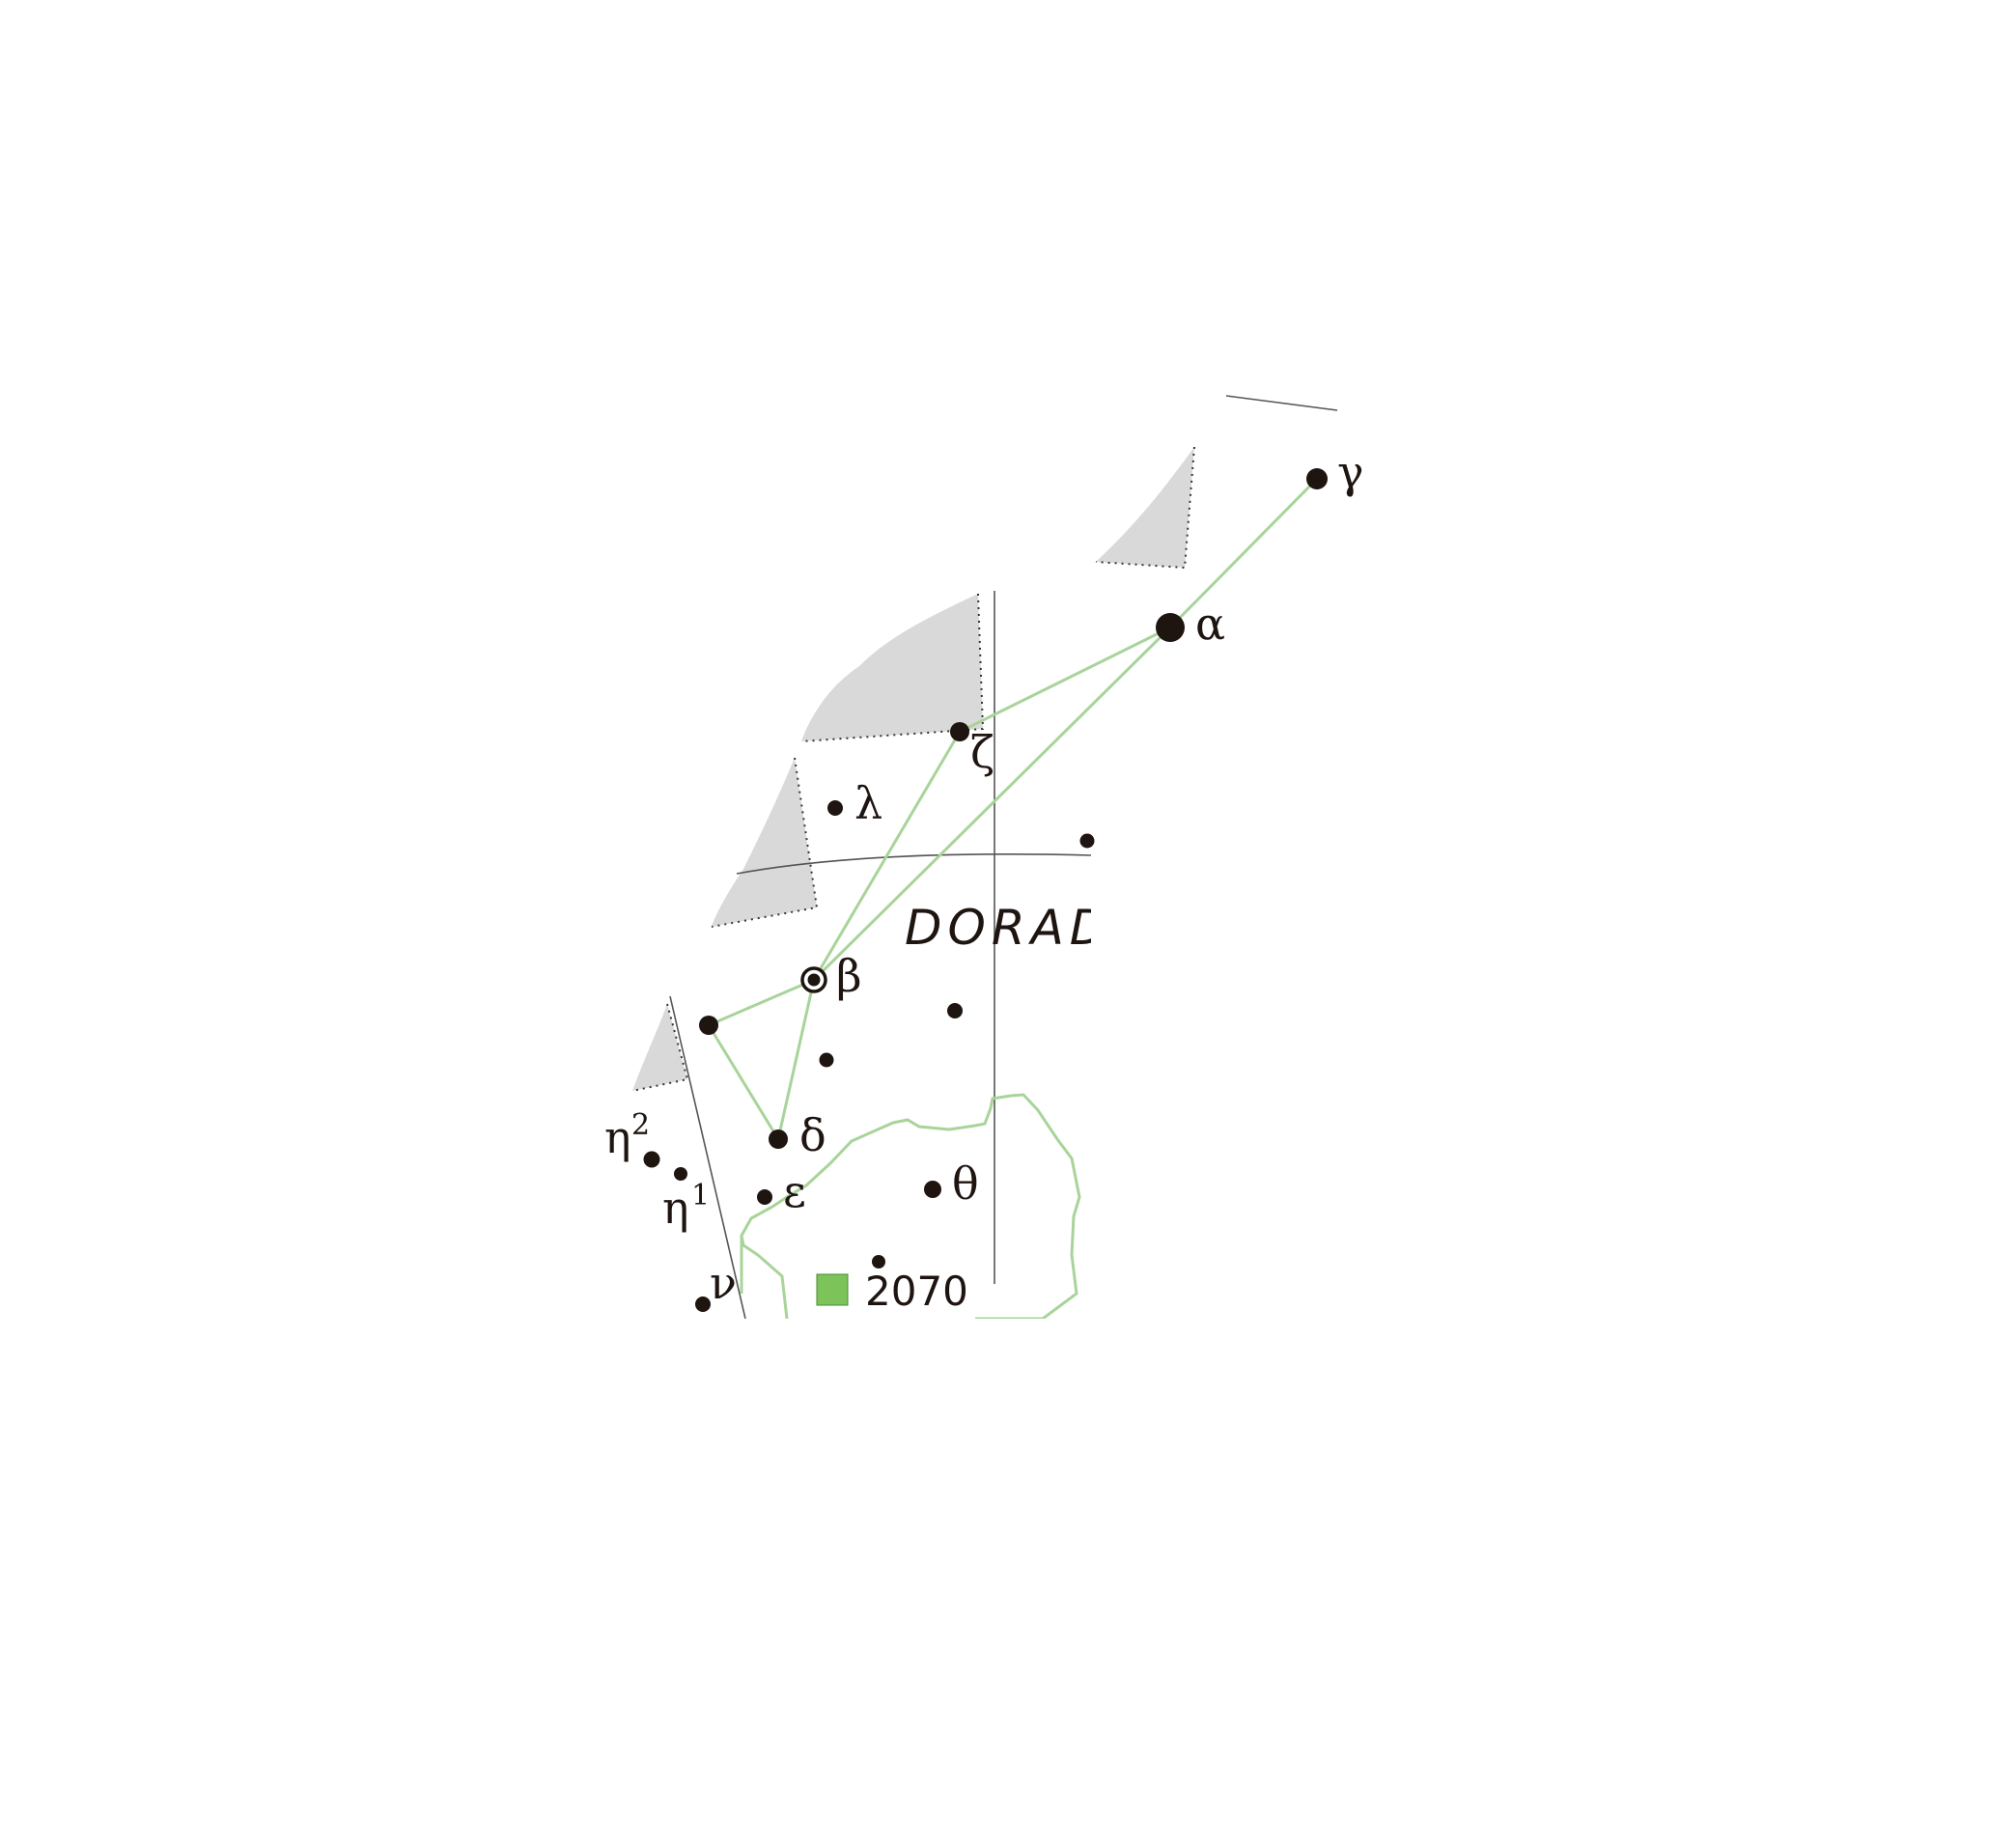  Describe the element at coordinates (764, 1277) in the screenshot. I see `lmc-outline-west` at that location.